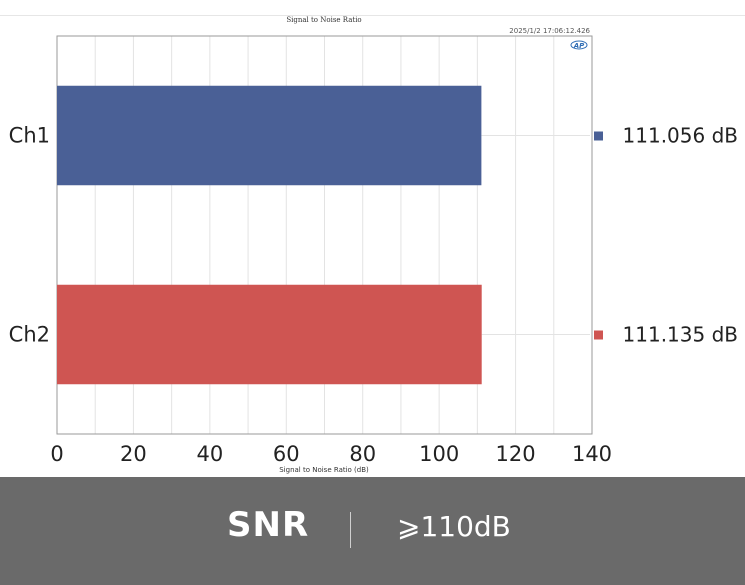  I want to click on bar-ch1, so click(269, 135).